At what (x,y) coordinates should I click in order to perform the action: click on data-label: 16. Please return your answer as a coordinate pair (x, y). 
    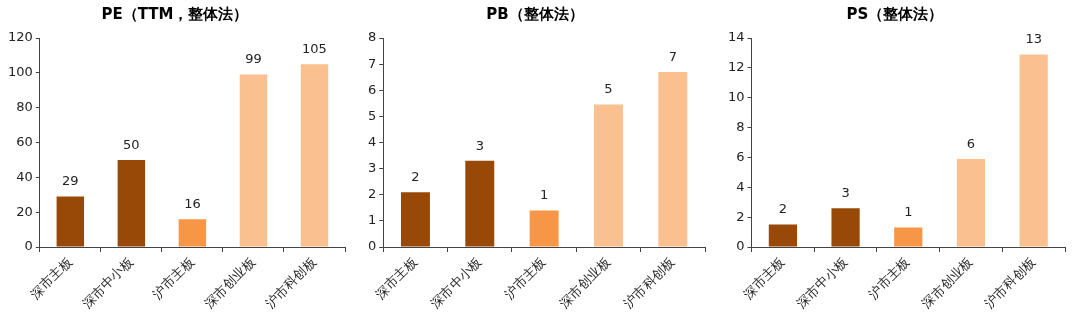
    Looking at the image, I should click on (192, 204).